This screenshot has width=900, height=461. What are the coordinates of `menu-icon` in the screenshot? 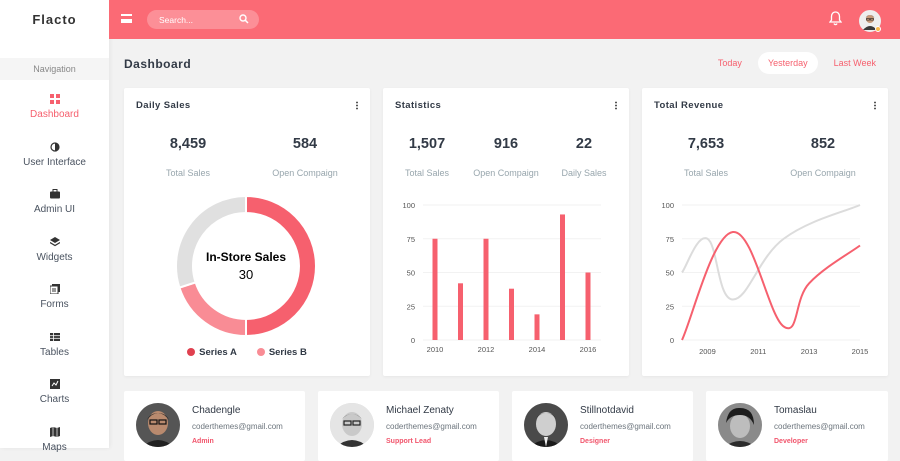 It's located at (126, 18).